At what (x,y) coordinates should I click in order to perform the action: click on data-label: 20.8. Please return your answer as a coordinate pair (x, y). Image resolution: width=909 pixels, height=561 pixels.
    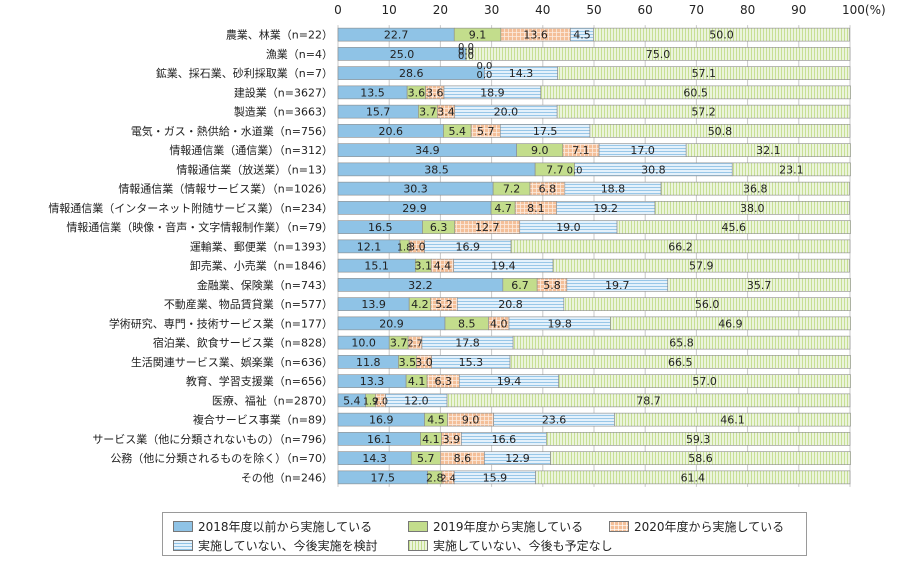
    Looking at the image, I should click on (510, 304).